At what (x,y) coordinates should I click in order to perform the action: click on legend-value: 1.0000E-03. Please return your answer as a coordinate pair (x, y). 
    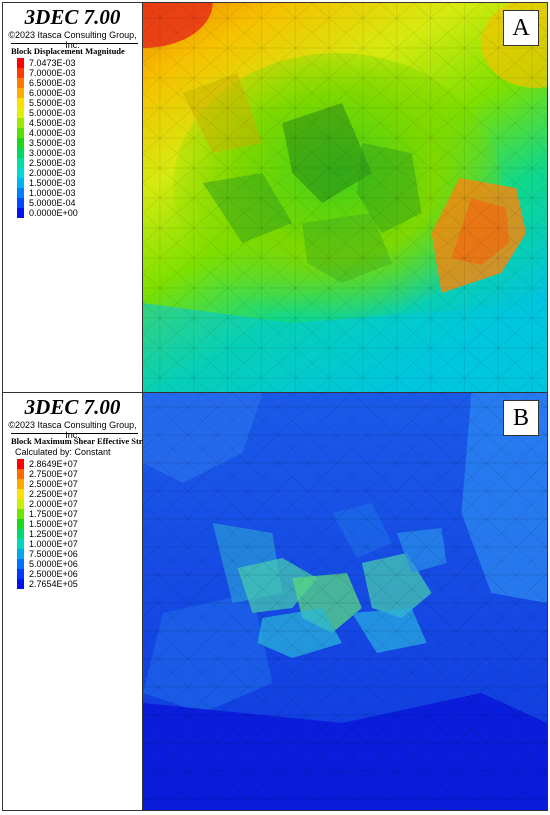
    Looking at the image, I should click on (52, 193).